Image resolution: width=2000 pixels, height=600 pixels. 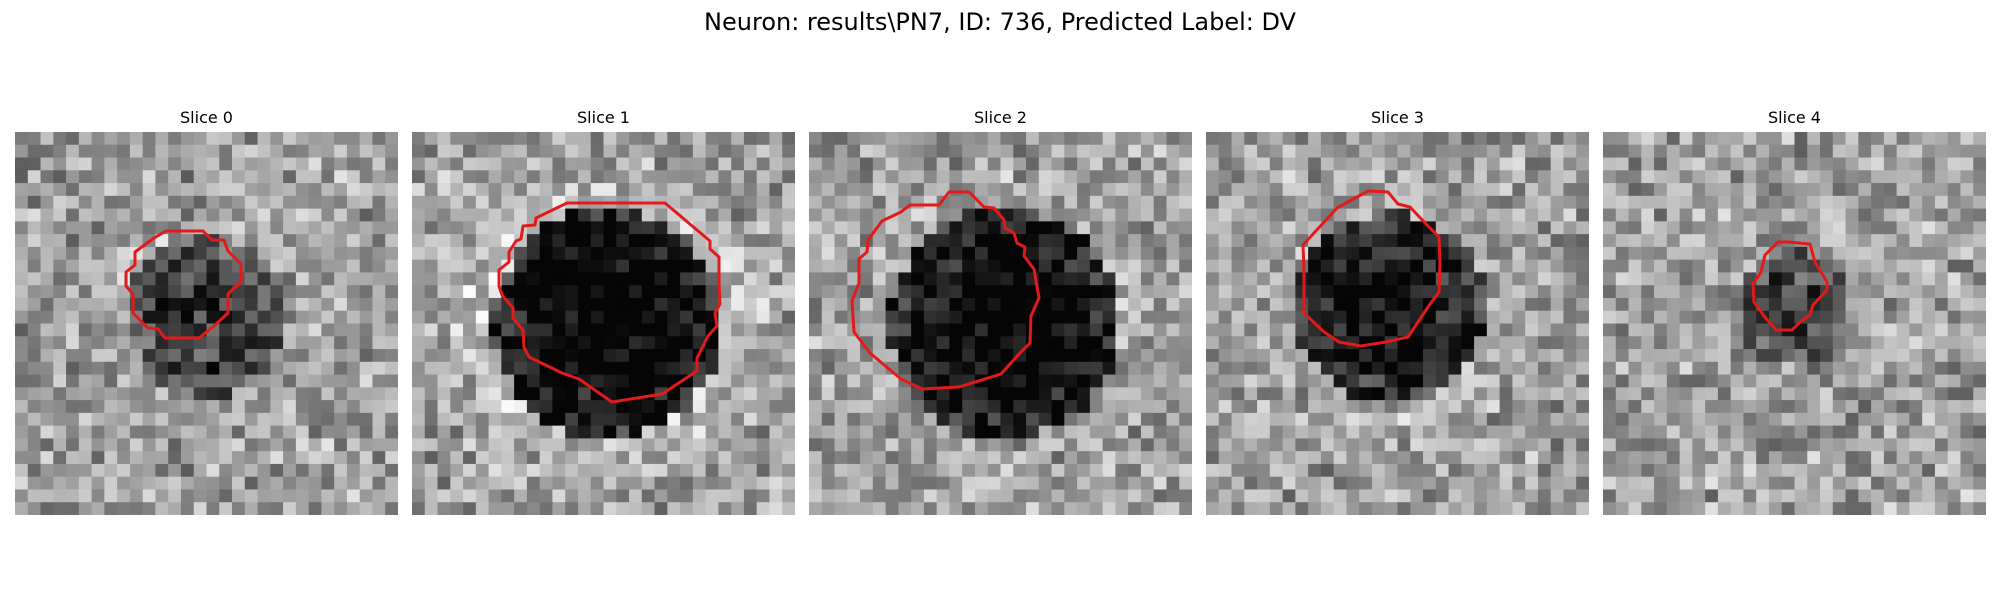 I want to click on slice-panel-3: Slice 3, so click(x=1397, y=311).